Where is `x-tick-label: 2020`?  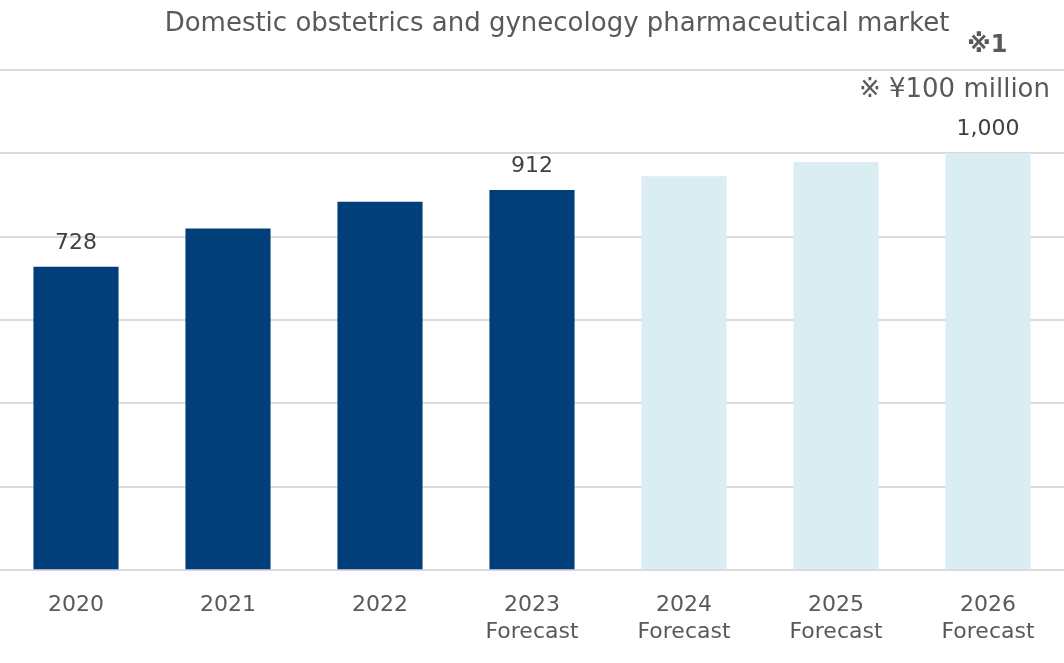
x-tick-label: 2020 is located at coordinates (76, 604).